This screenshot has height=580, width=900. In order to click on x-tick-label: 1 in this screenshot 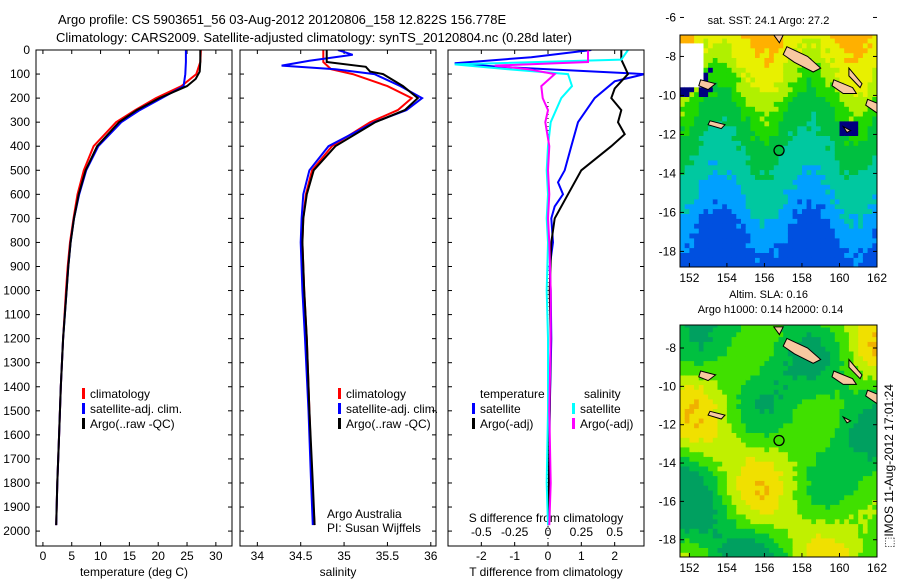, I will do `click(581, 556)`.